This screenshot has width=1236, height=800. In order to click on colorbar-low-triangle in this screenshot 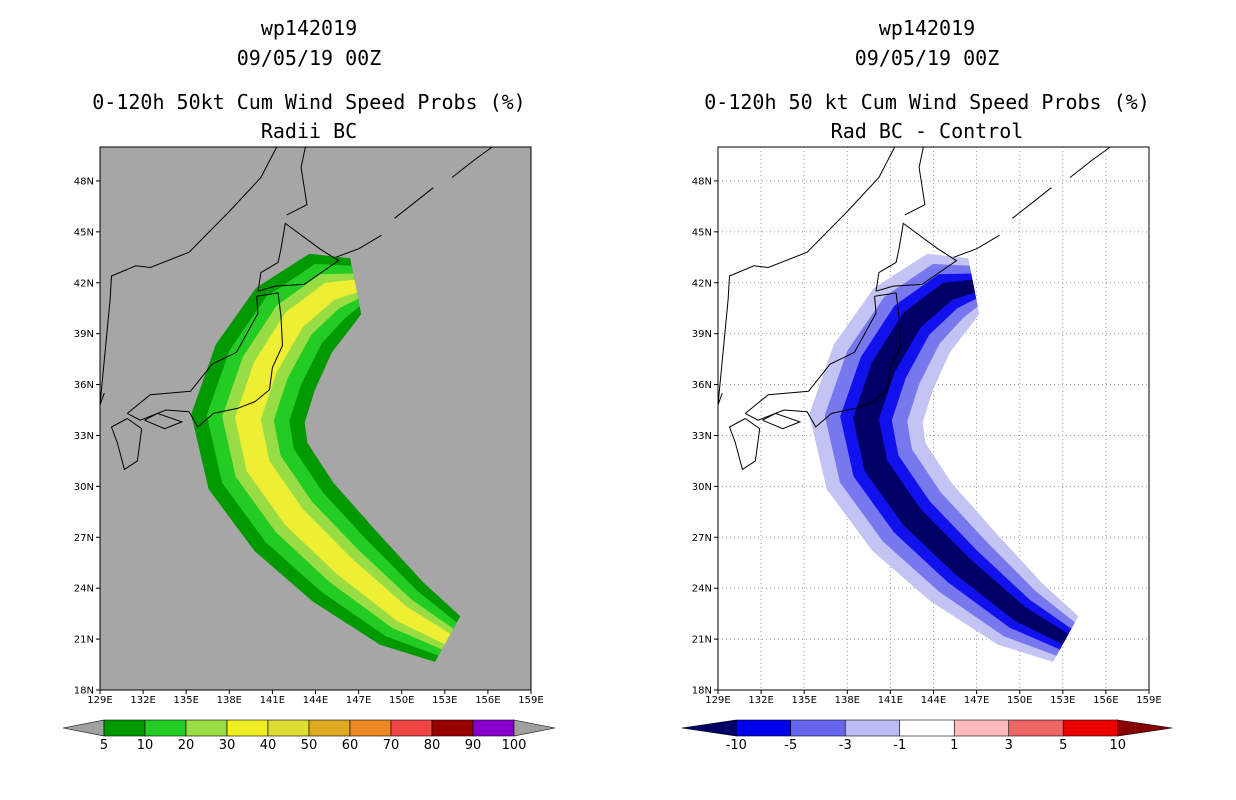, I will do `click(709, 728)`.